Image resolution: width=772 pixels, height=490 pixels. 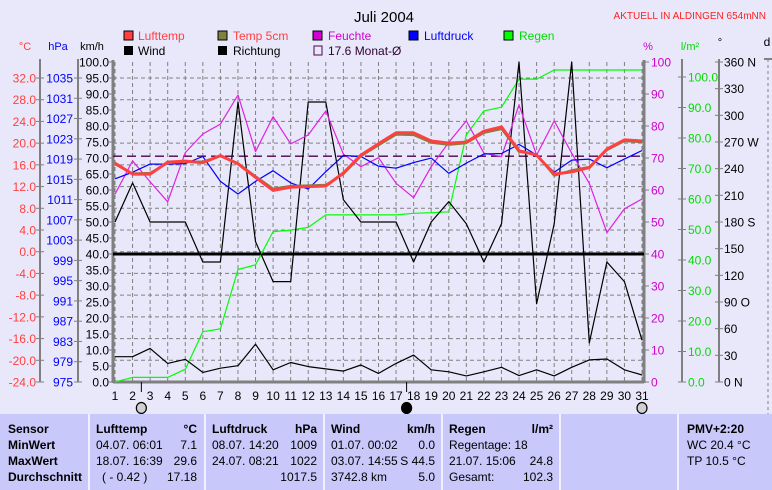 What do you see at coordinates (59, 139) in the screenshot?
I see `pressure-tick-label: 1023` at bounding box center [59, 139].